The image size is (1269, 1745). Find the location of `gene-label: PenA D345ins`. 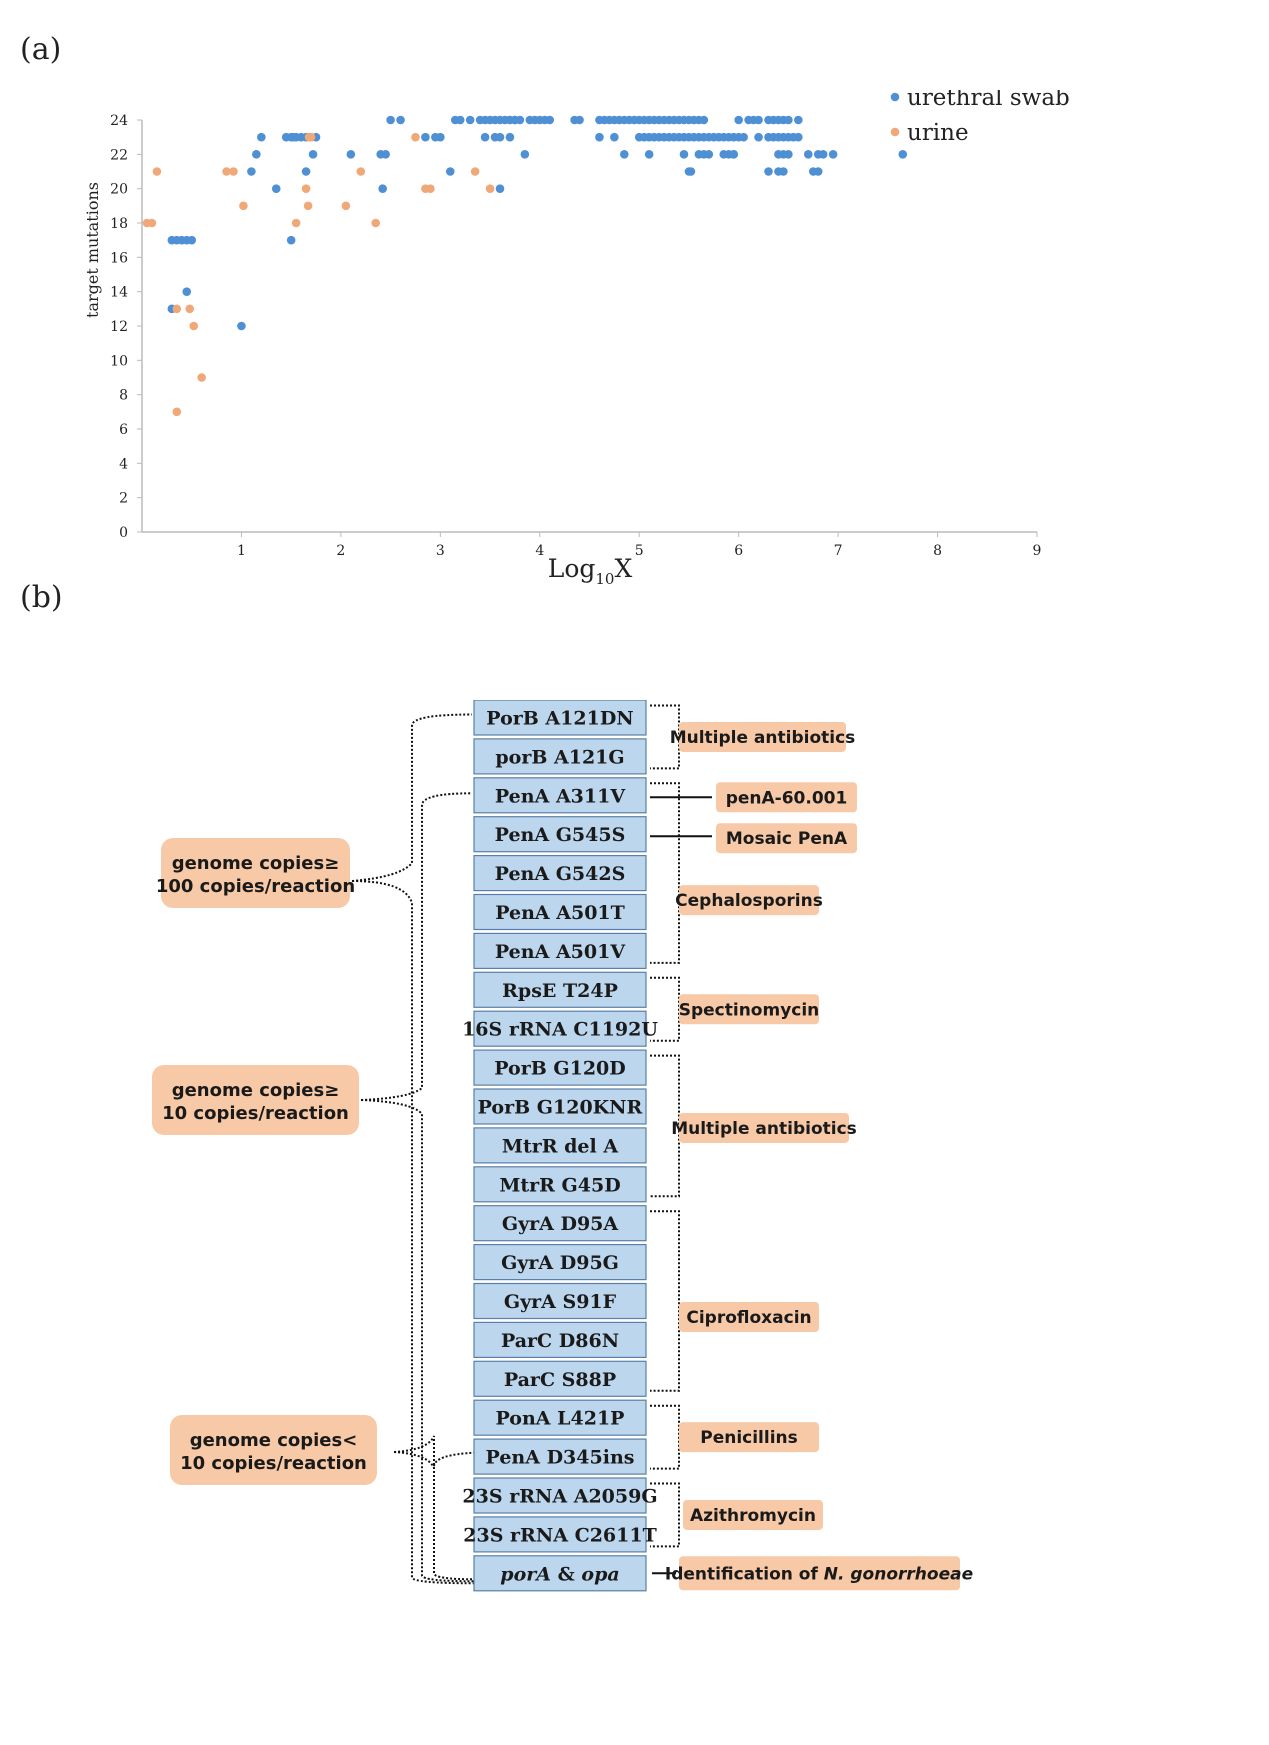

gene-label: PenA D345ins is located at coordinates (560, 1458).